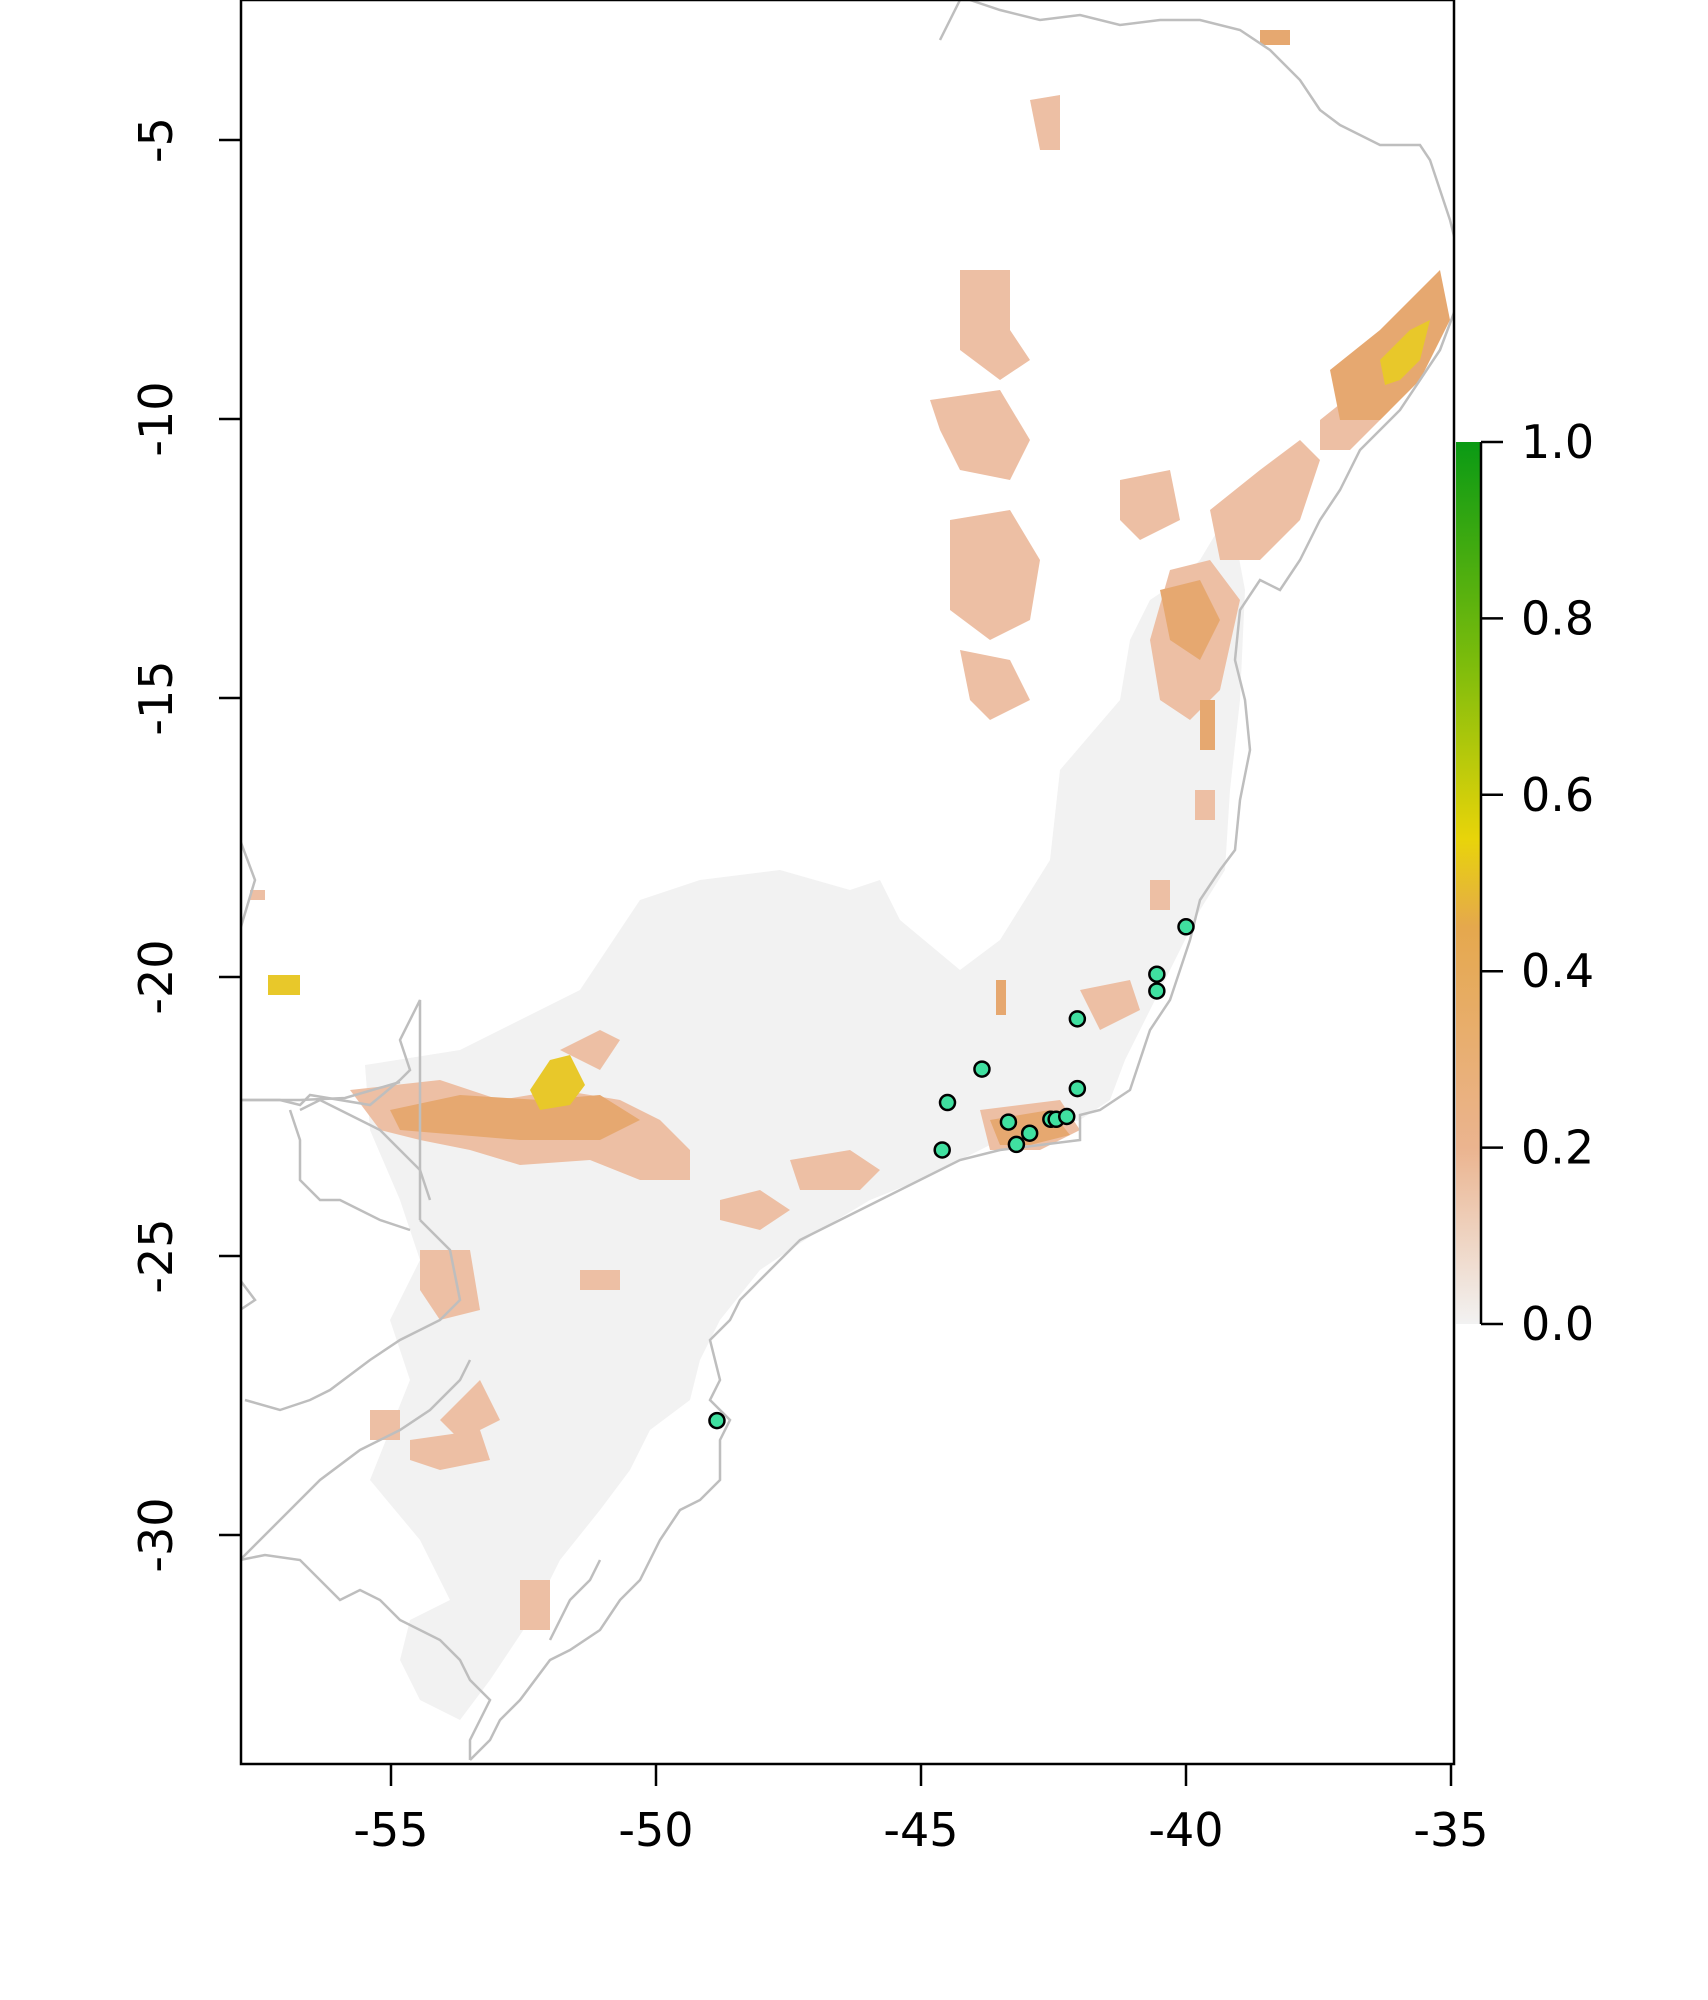 The width and height of the screenshot is (1708, 2000). I want to click on y-tick-label: -20, so click(156, 976).